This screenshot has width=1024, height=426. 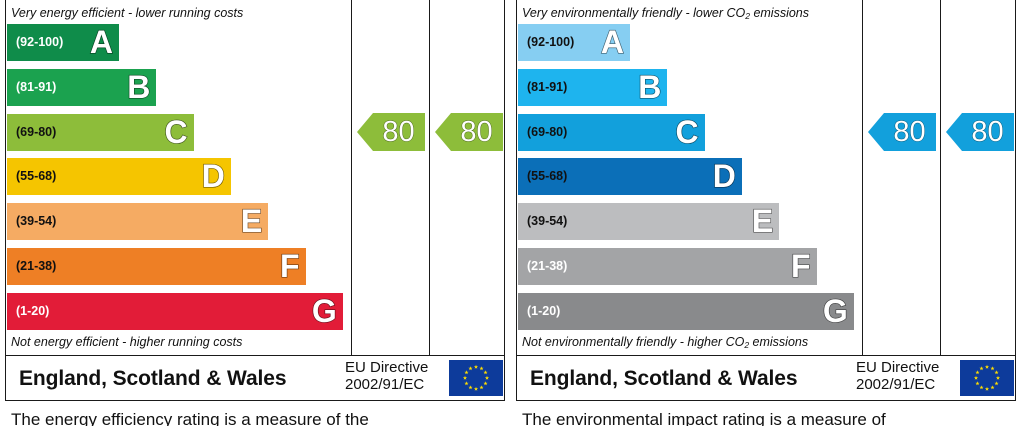 What do you see at coordinates (476, 378) in the screenshot?
I see `eu-flag-icon` at bounding box center [476, 378].